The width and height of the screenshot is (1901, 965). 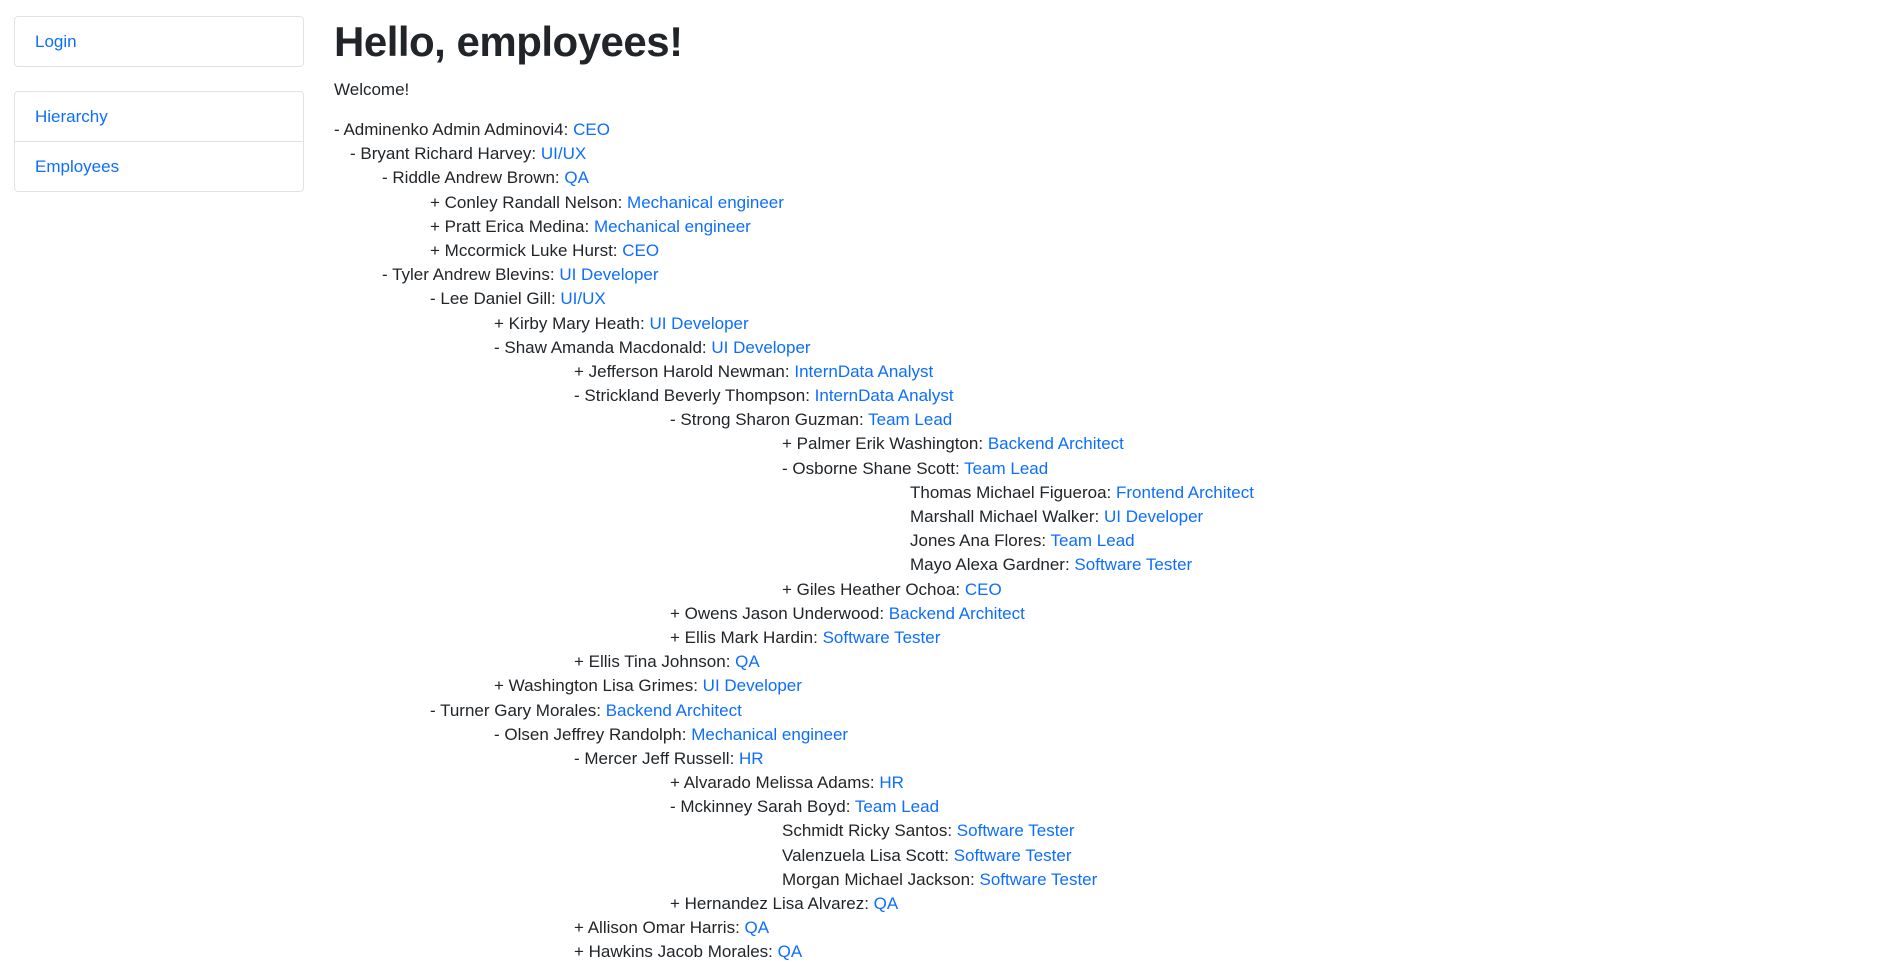 What do you see at coordinates (1104, 154) in the screenshot?
I see `tree-node: - Bryant Richard Harvey: UI/UX` at bounding box center [1104, 154].